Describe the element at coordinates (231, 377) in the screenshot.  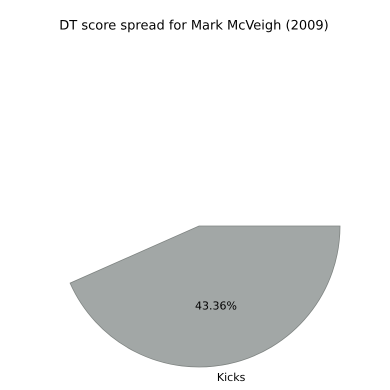
I see `slice-label: Kicks` at that location.